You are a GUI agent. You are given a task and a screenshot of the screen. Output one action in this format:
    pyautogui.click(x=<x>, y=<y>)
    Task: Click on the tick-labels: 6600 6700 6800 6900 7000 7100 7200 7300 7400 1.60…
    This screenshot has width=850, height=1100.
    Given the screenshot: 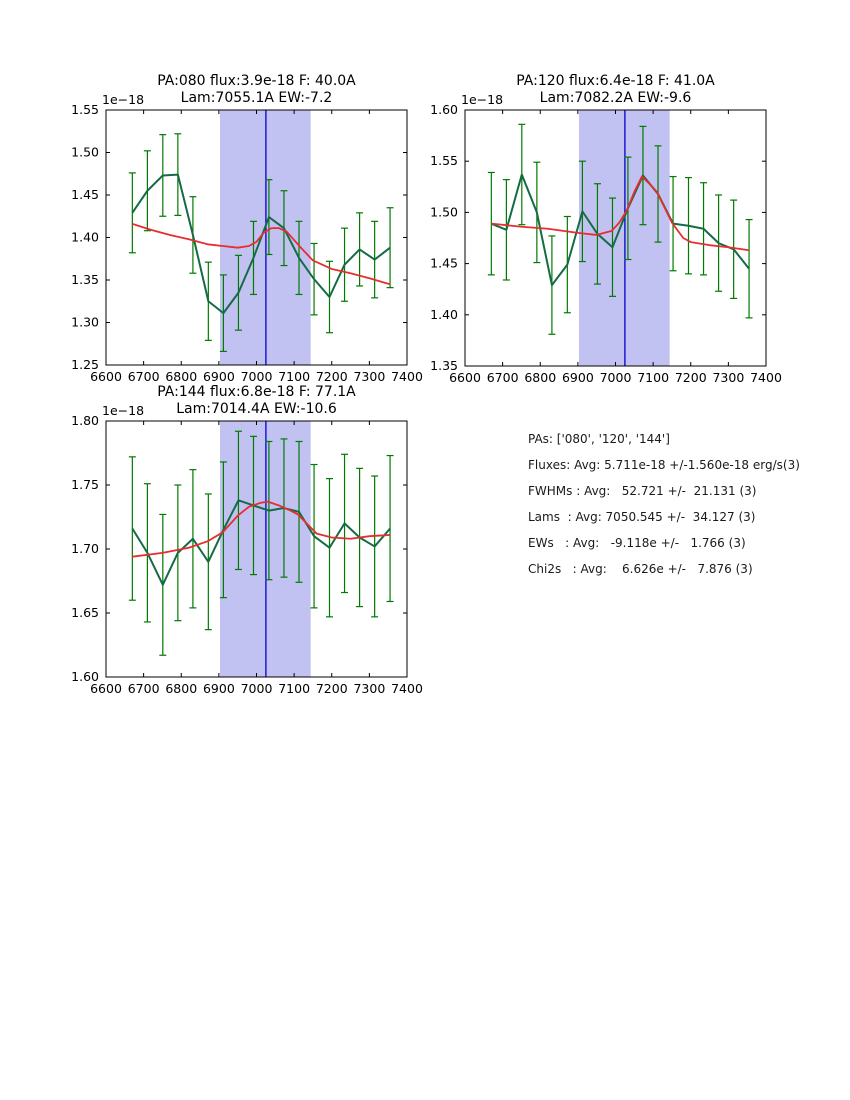 What is the action you would take?
    pyautogui.click(x=247, y=549)
    